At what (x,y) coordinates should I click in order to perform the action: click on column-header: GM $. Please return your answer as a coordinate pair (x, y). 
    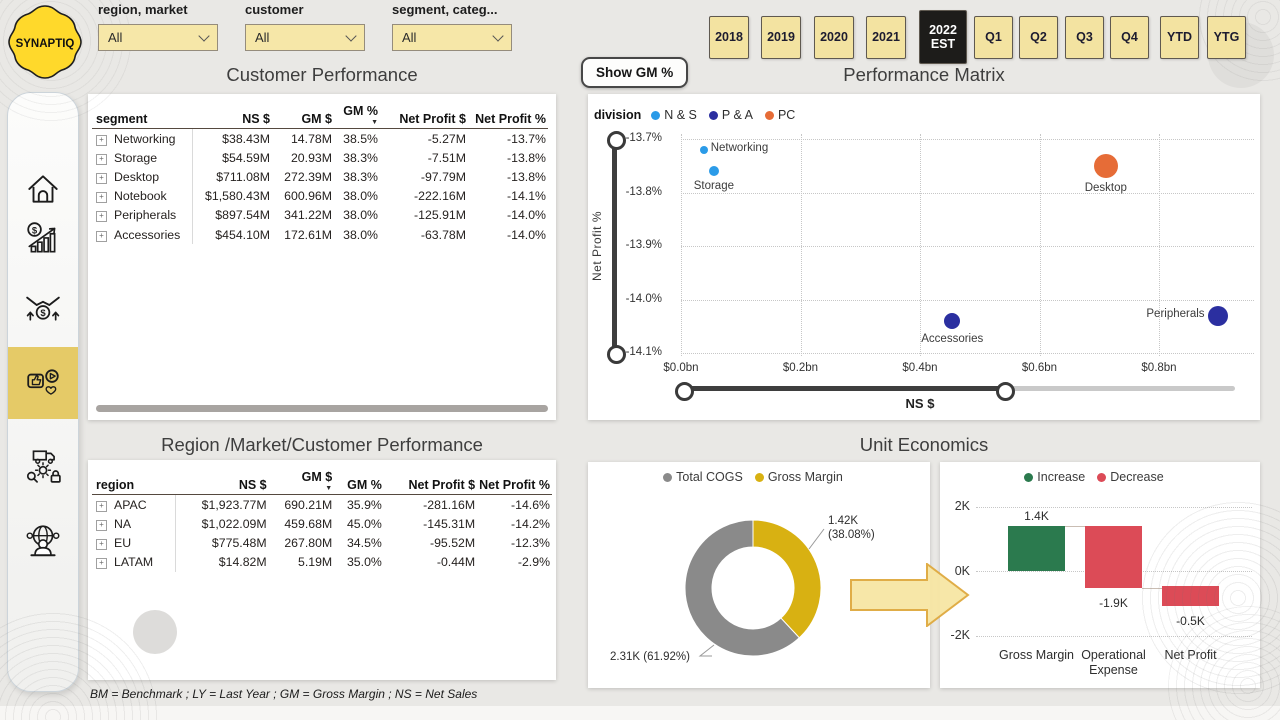
    Looking at the image, I should click on (303, 114).